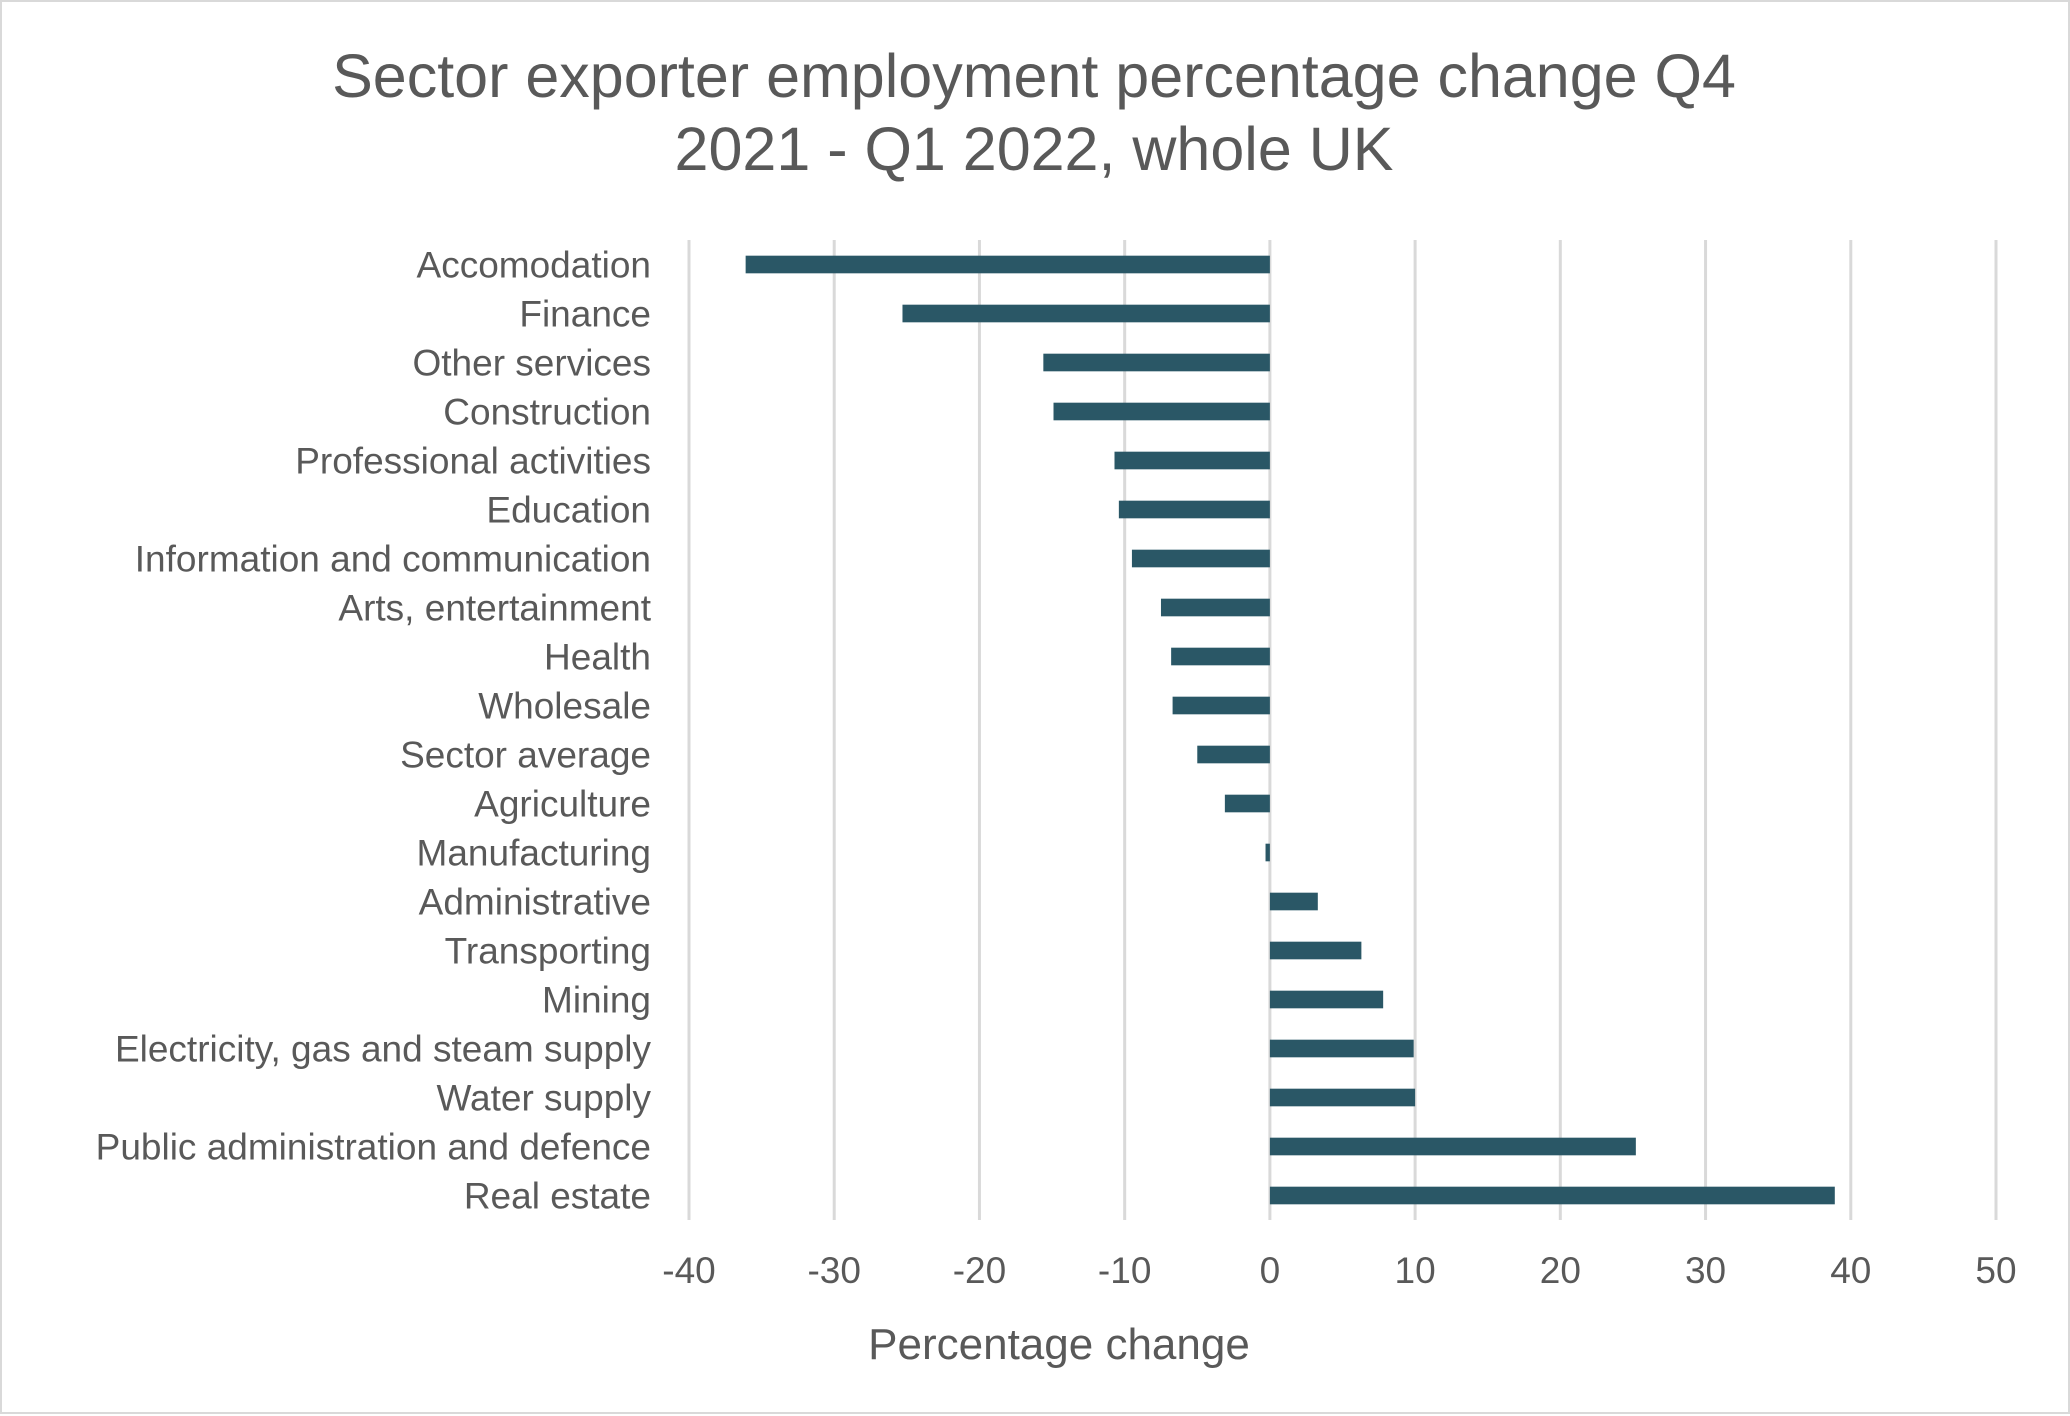  I want to click on x-tick-labels: -40 -30 -20 -10 0 10 20 30 40 50, so click(1339, 1270).